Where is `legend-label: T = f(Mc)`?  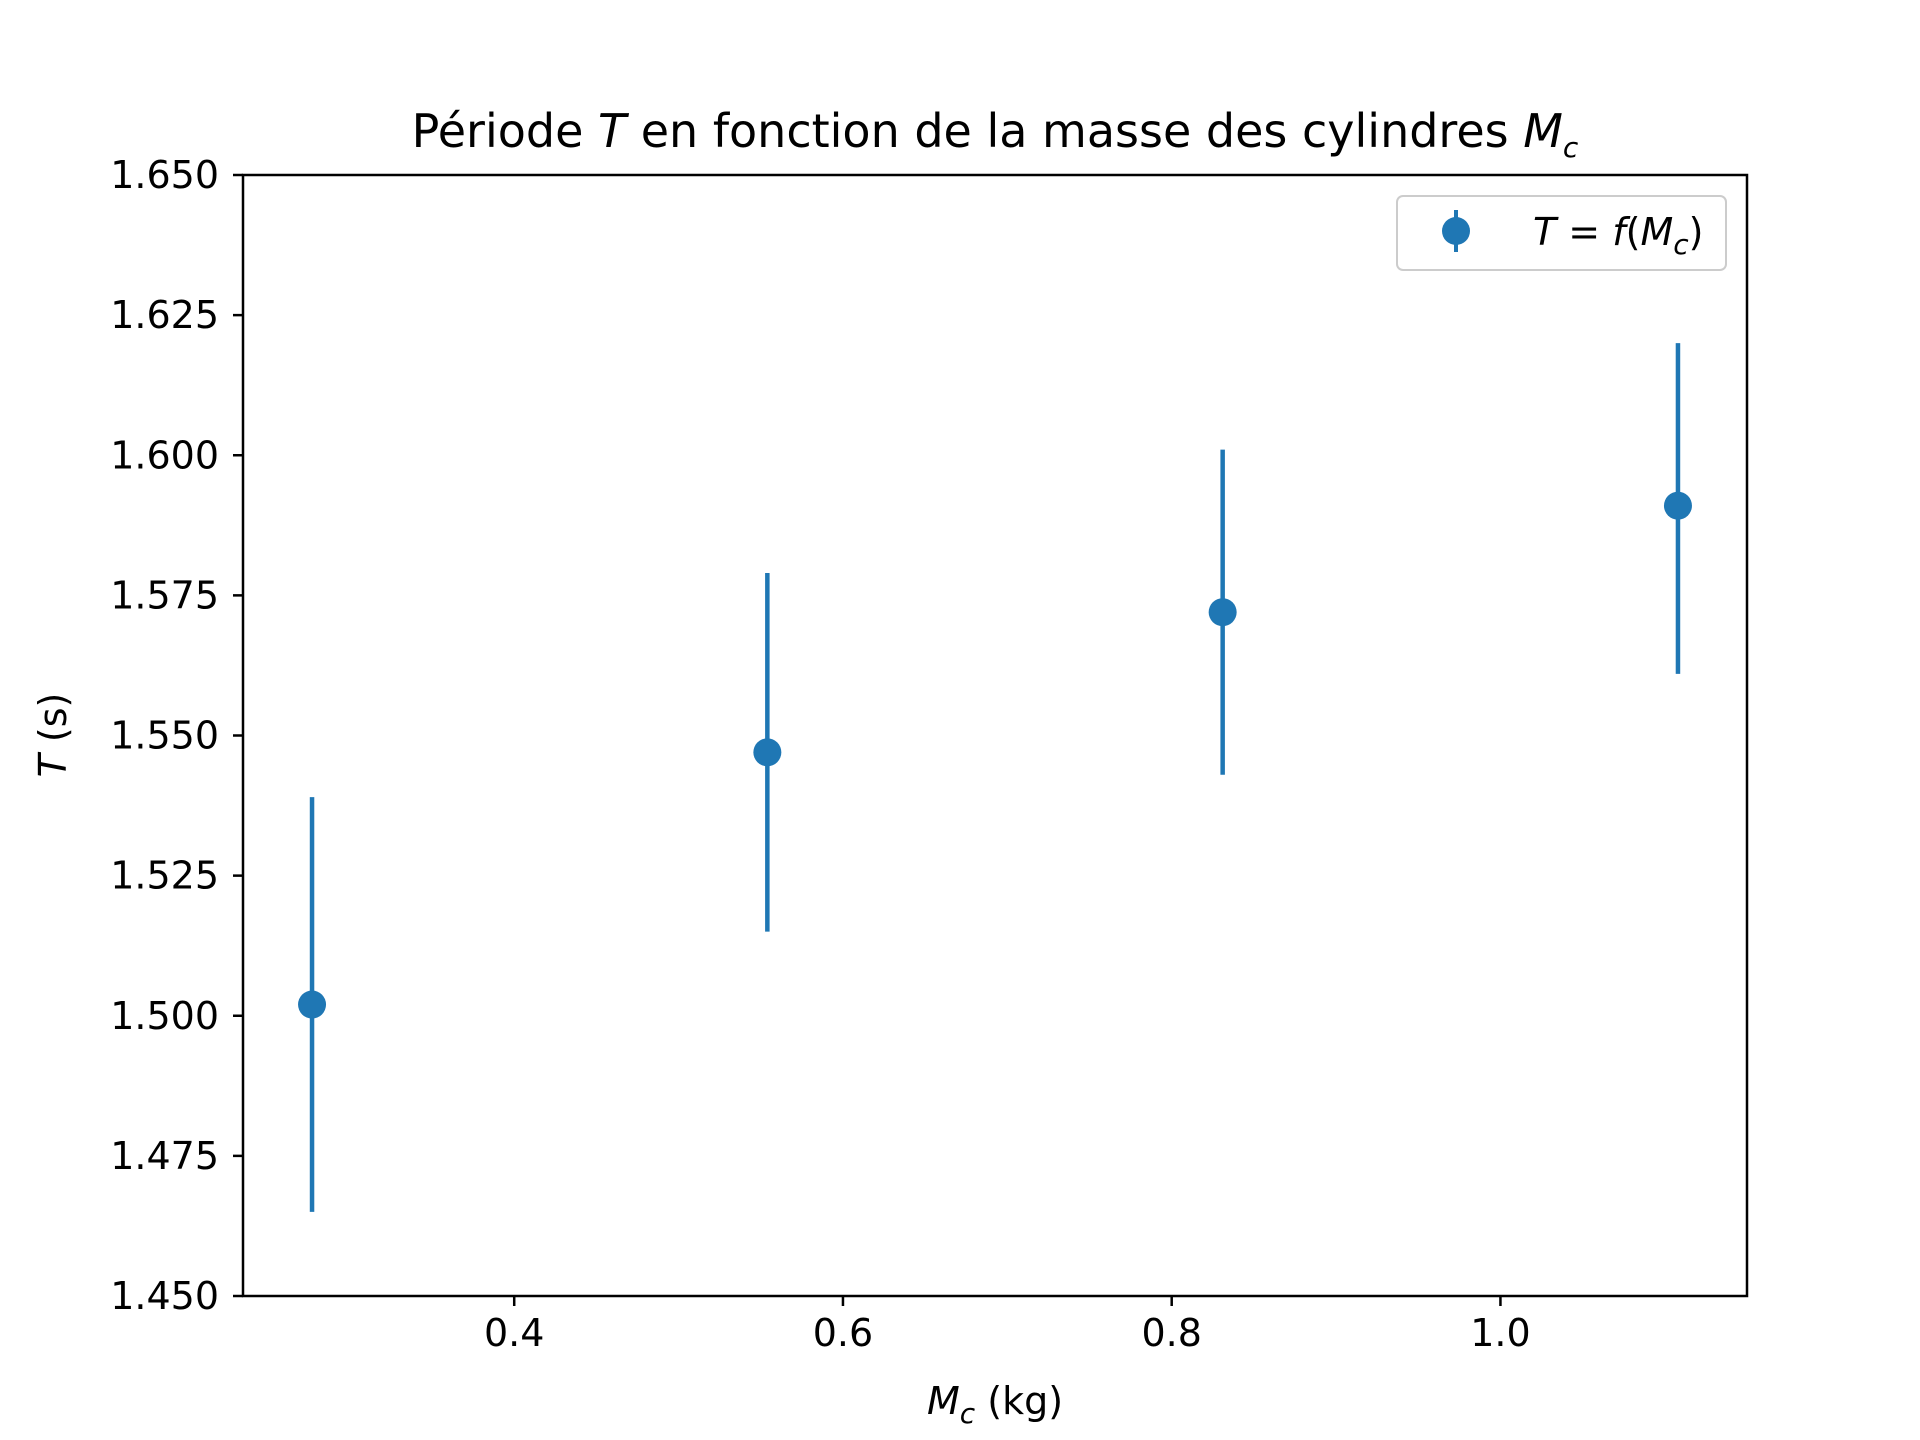 legend-label: T = f(Mc) is located at coordinates (1618, 235).